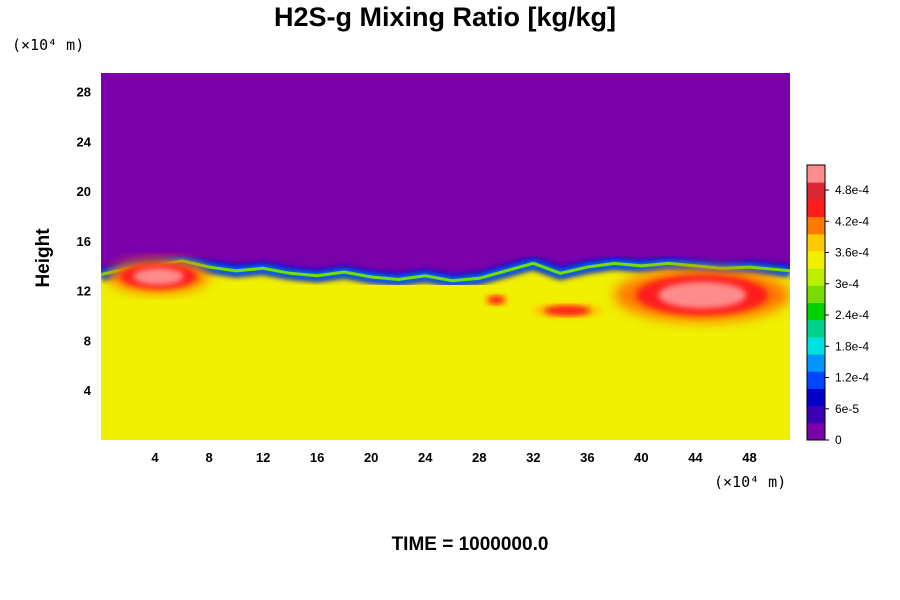  I want to click on colorbar-tick-label: 3e-4, so click(847, 284).